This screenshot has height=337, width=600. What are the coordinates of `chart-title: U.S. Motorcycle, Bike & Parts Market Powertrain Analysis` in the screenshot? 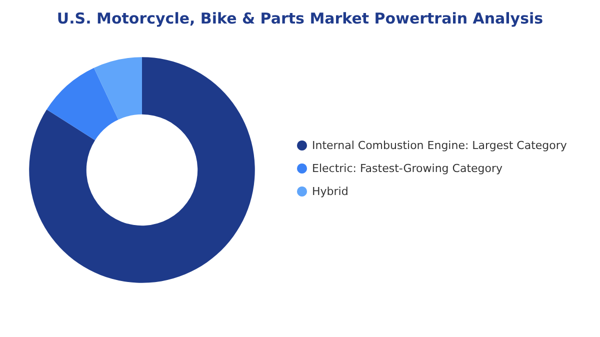 It's located at (300, 19).